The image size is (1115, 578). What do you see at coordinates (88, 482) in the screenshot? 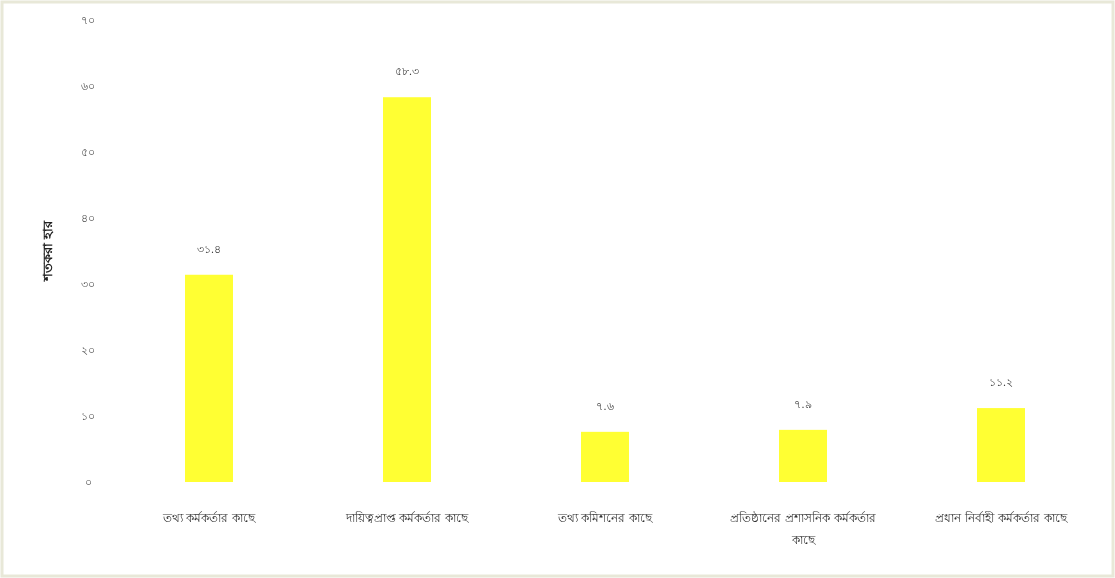
I see `y-tick-label: ০` at bounding box center [88, 482].